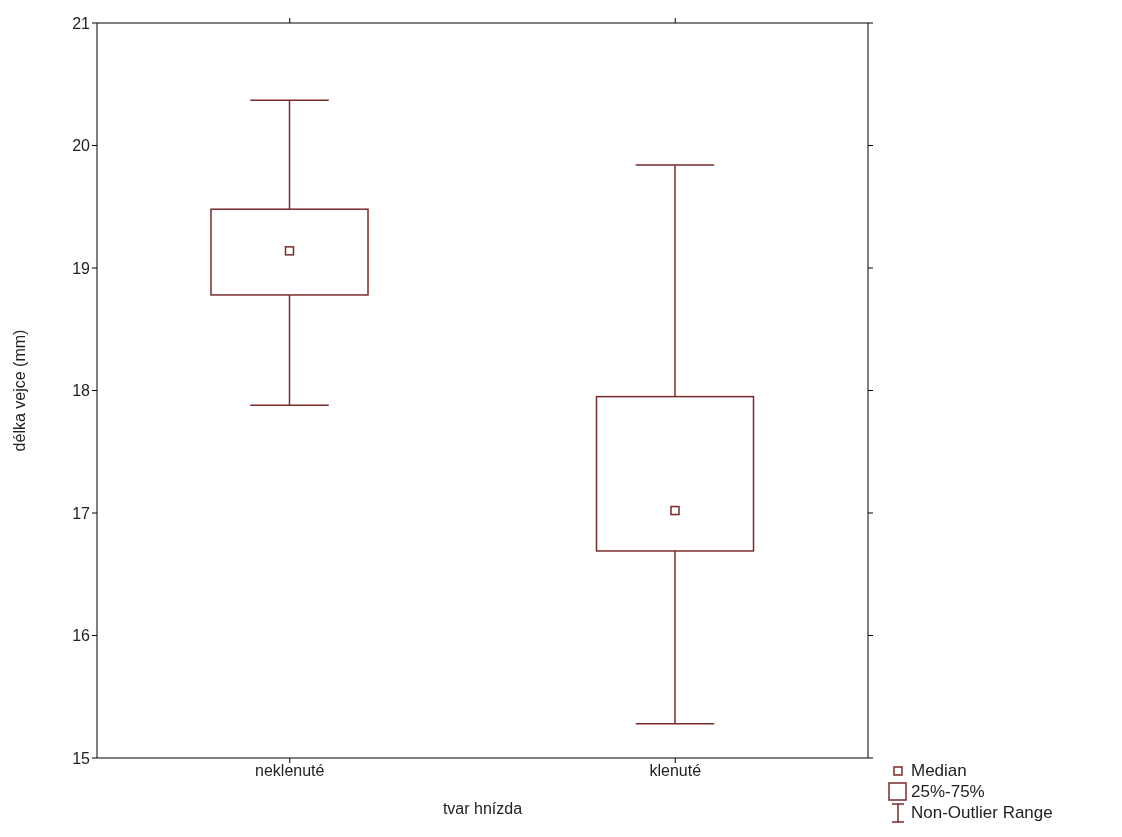 Image resolution: width=1122 pixels, height=837 pixels. Describe the element at coordinates (290, 771) in the screenshot. I see `x-tick-label: neklenuté` at that location.